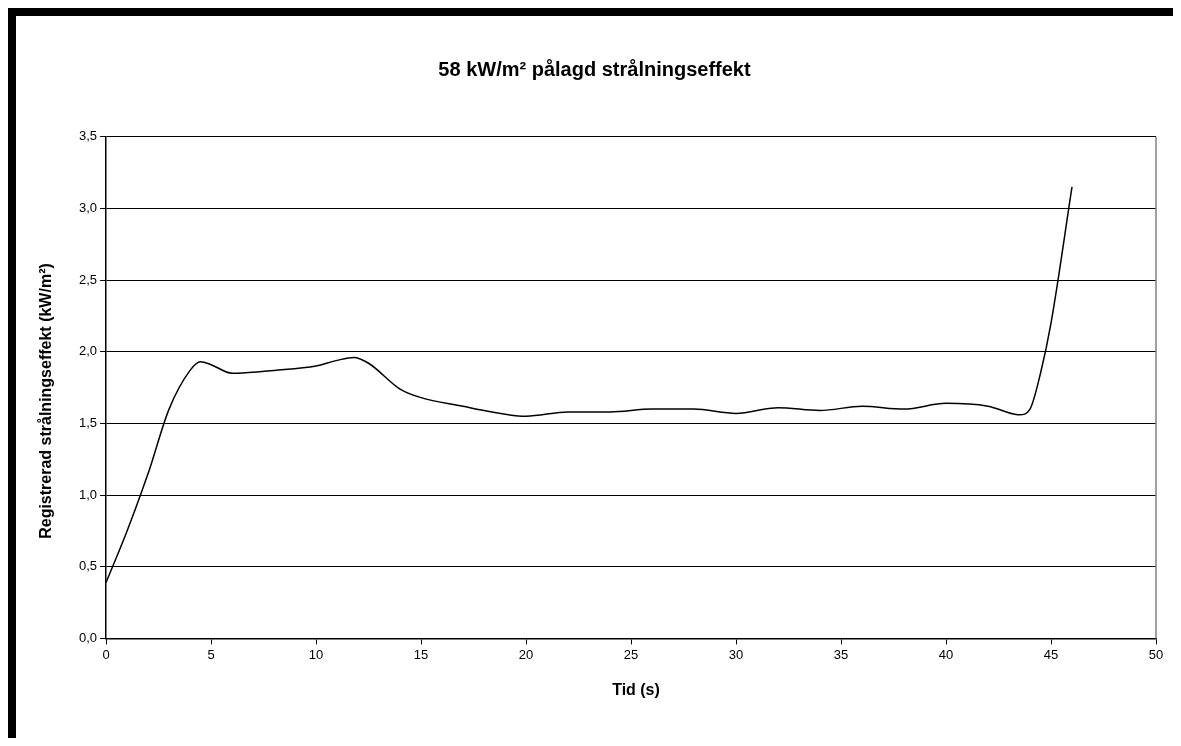 The image size is (1181, 746). Describe the element at coordinates (211, 654) in the screenshot. I see `x-tick-label: 5` at that location.